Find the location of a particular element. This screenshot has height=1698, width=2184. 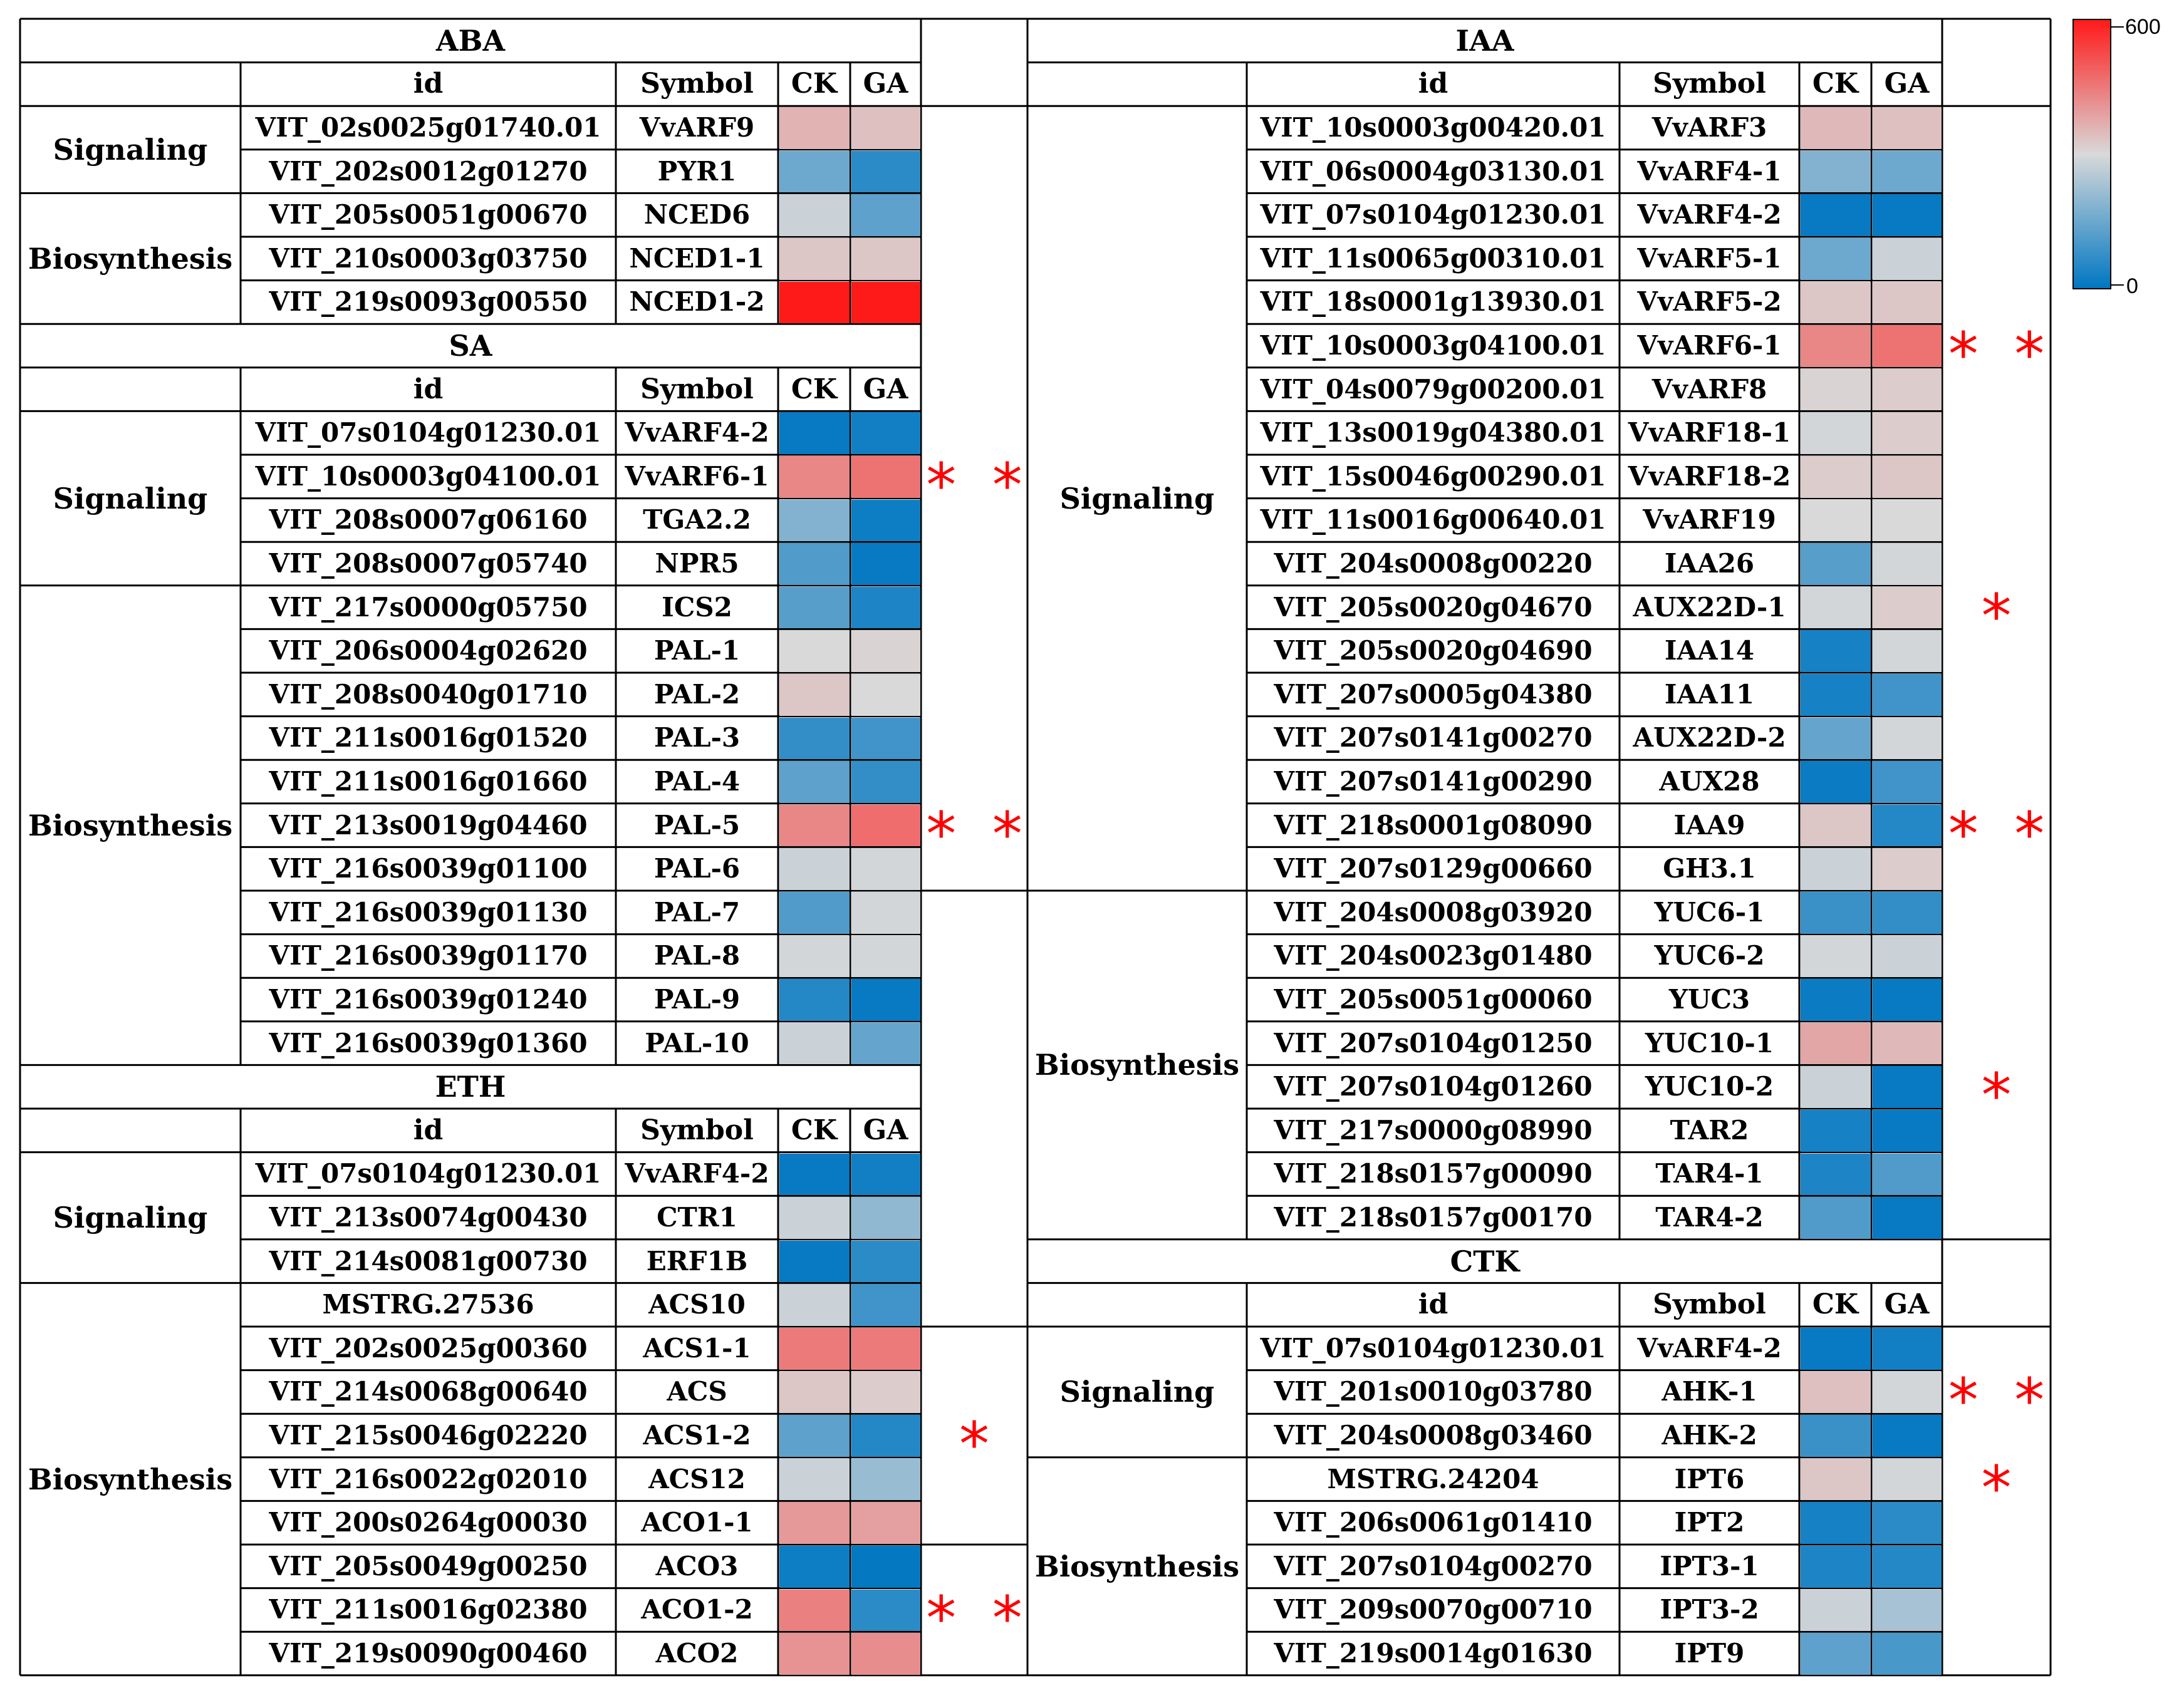

gene-symbol-cell: VvARF9 is located at coordinates (697, 127).